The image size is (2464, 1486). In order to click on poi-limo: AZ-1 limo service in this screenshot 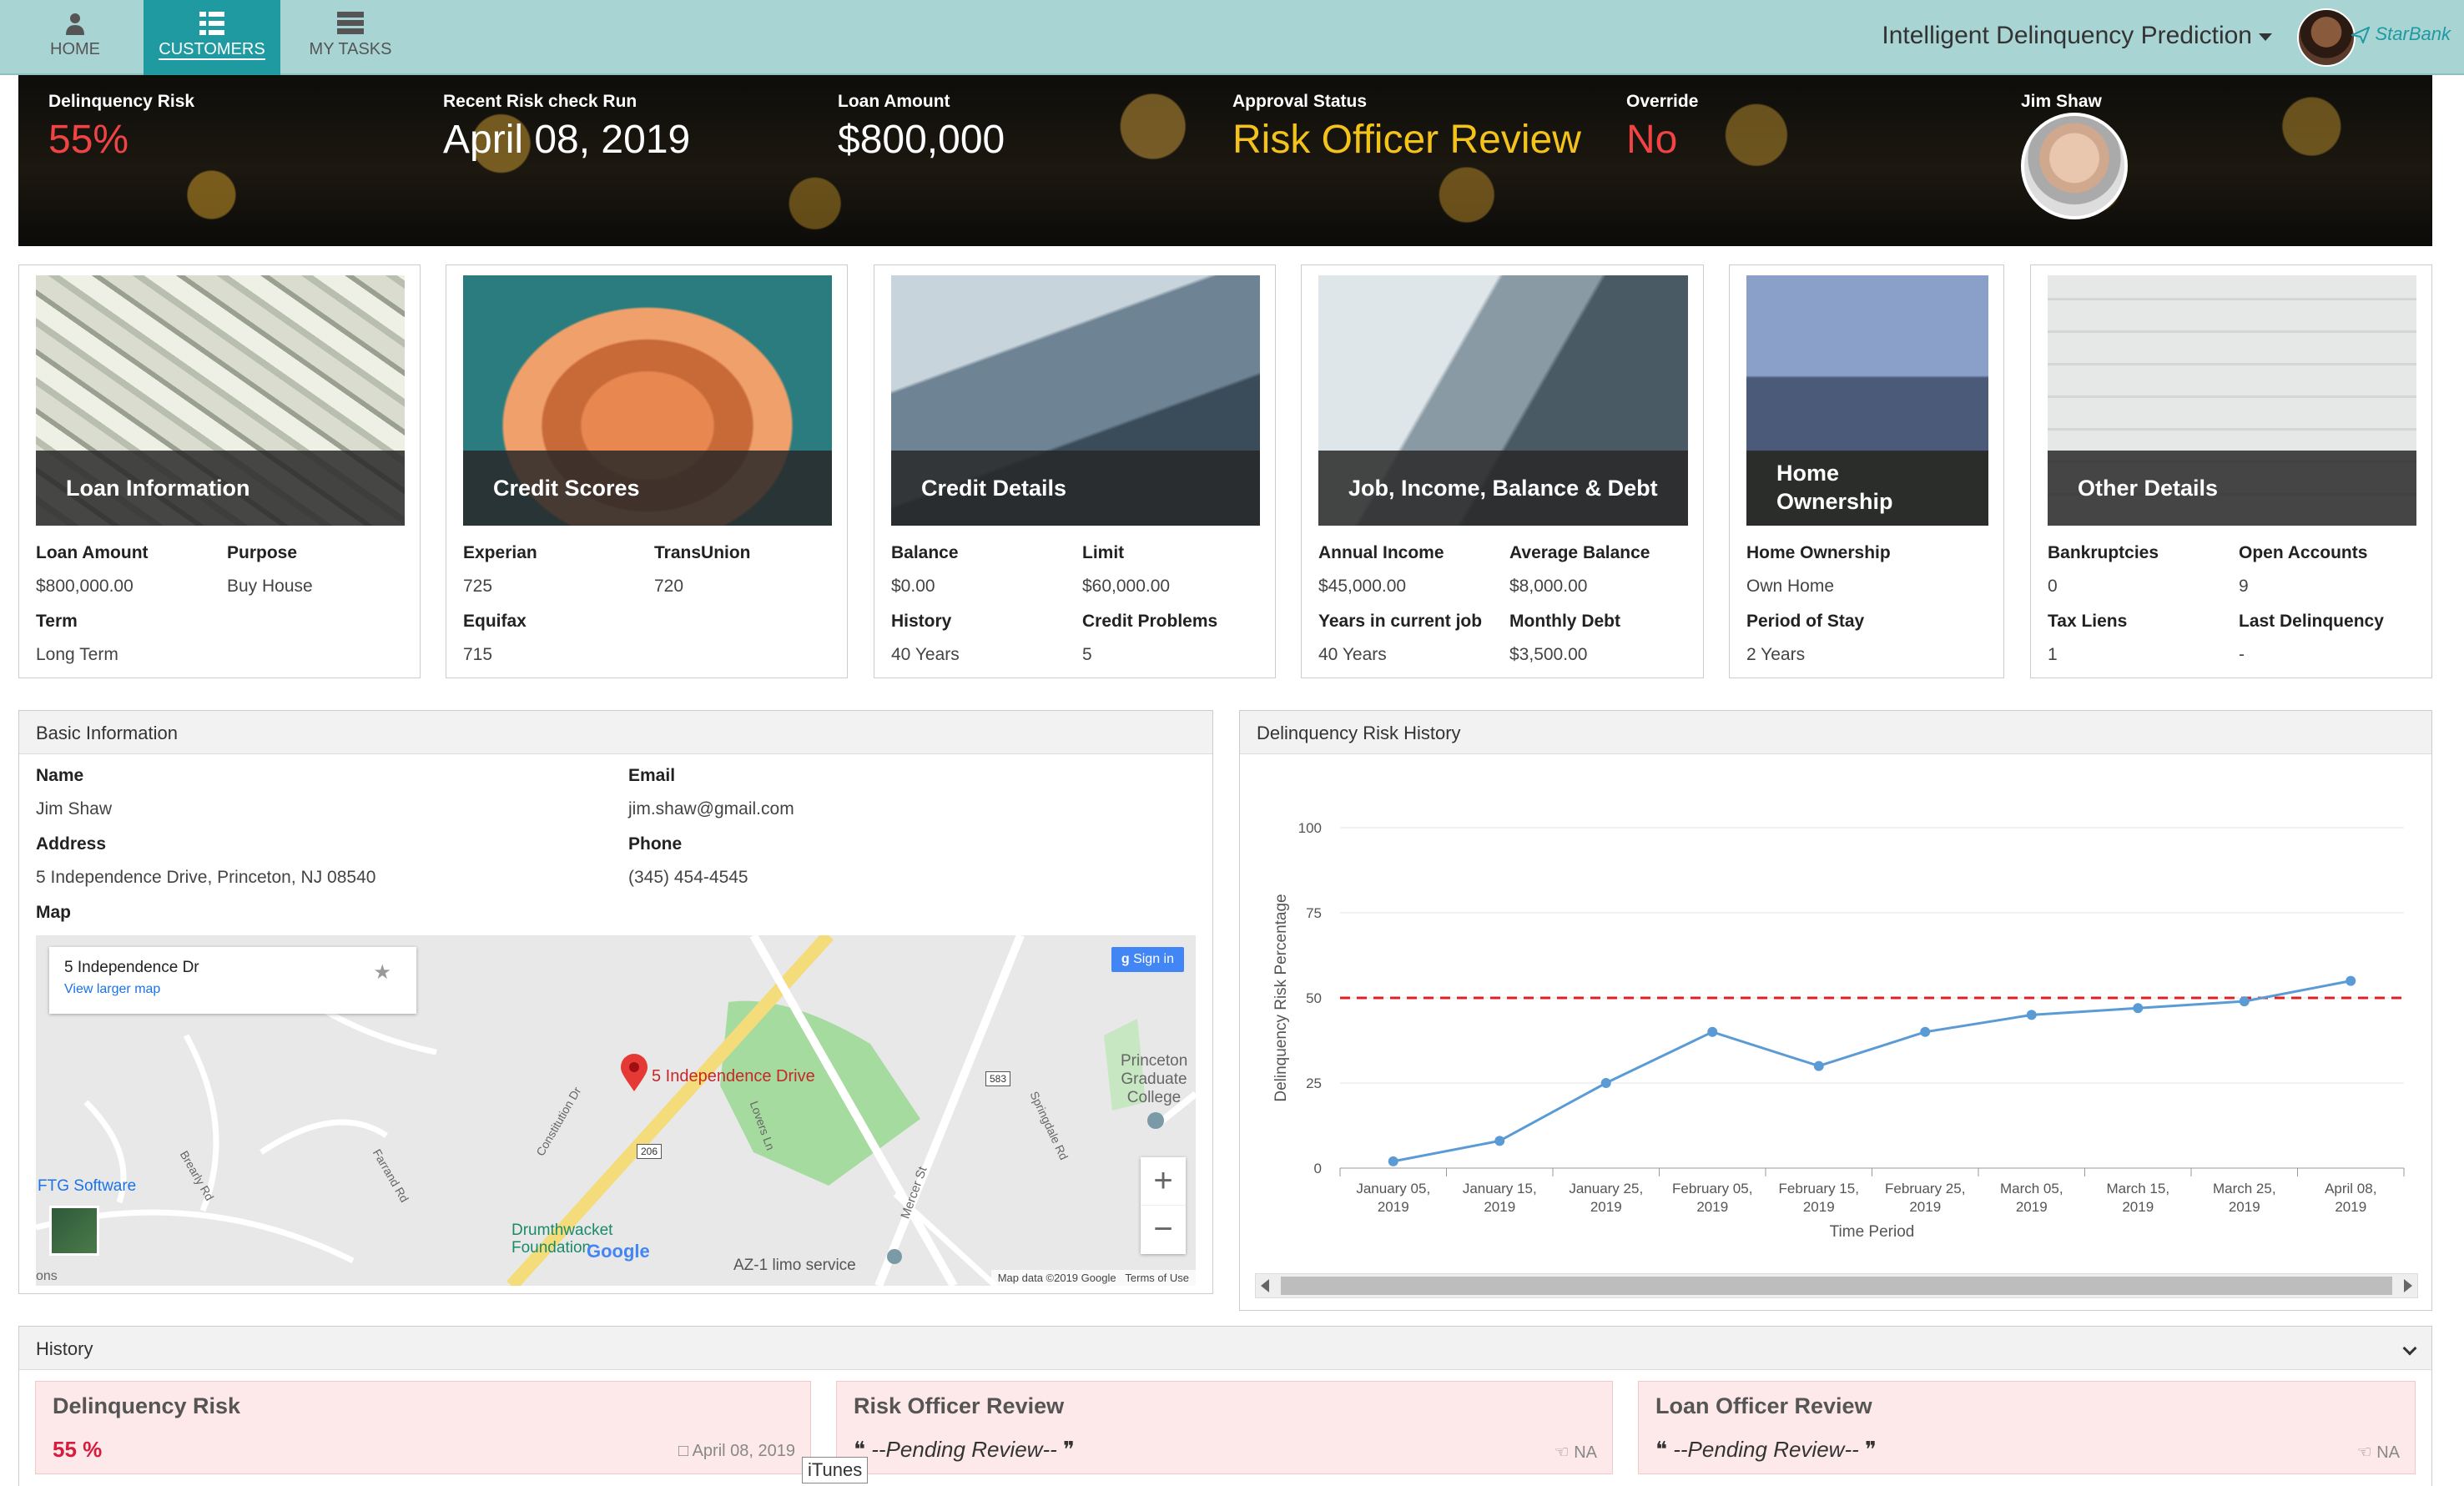, I will do `click(794, 1265)`.